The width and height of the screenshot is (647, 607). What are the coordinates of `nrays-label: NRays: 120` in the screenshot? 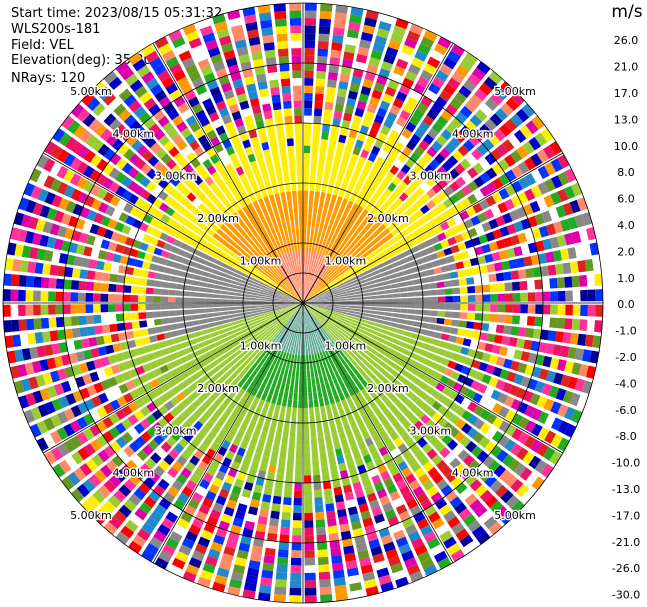 It's located at (48, 78).